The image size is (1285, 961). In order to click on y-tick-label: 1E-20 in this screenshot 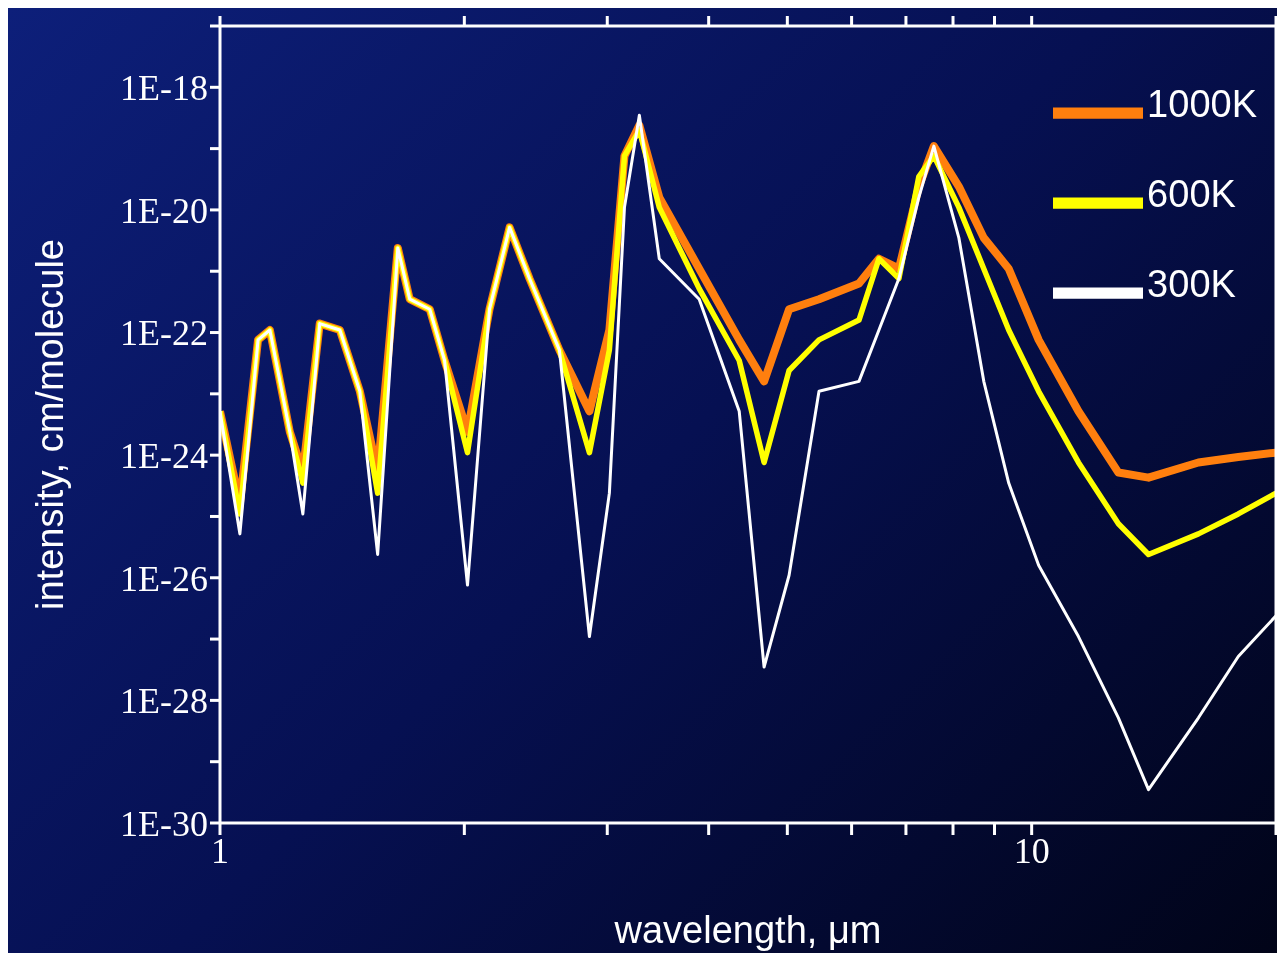, I will do `click(164, 210)`.